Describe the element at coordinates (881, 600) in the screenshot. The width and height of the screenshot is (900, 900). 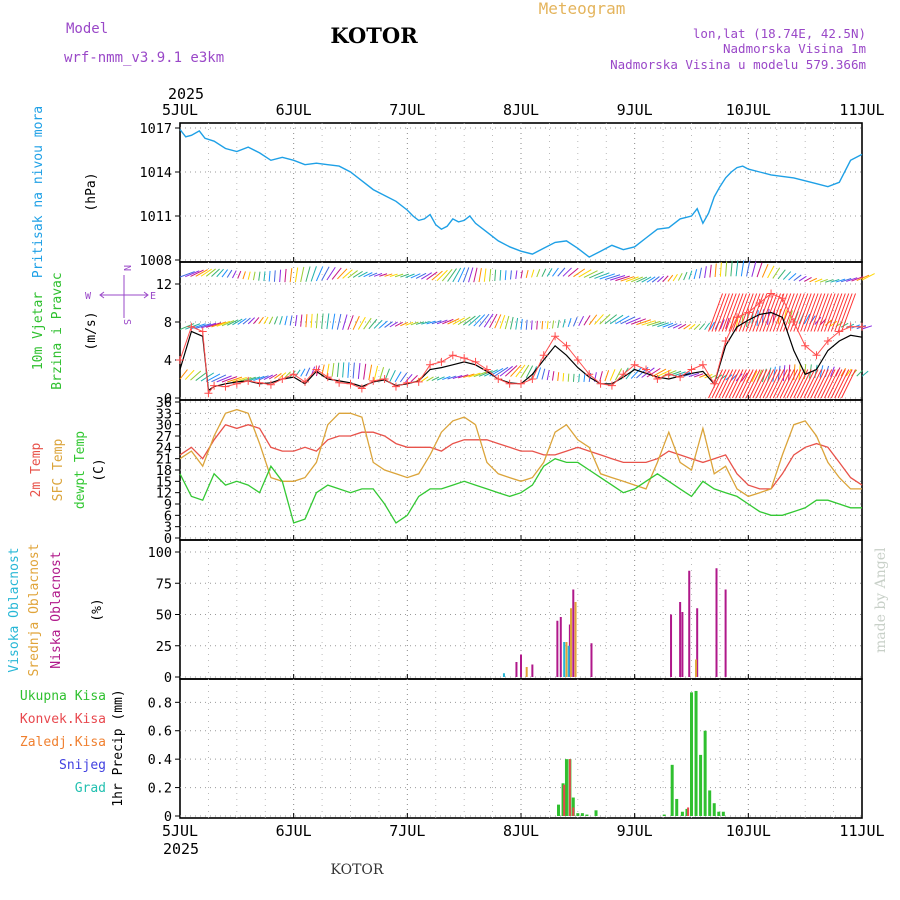
I see `credit-watermark: made by Angel` at that location.